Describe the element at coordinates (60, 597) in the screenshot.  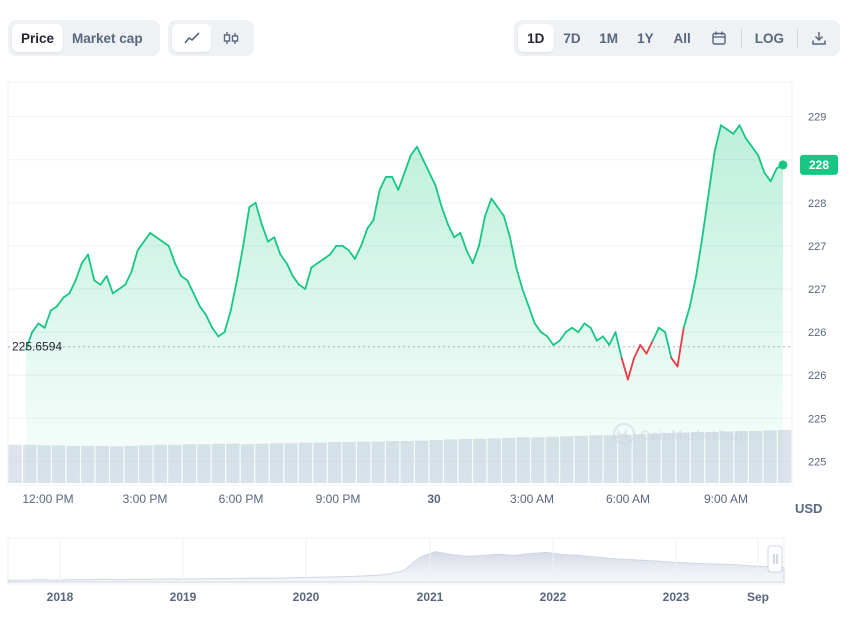
I see `navigator-tick-label: 2018` at that location.